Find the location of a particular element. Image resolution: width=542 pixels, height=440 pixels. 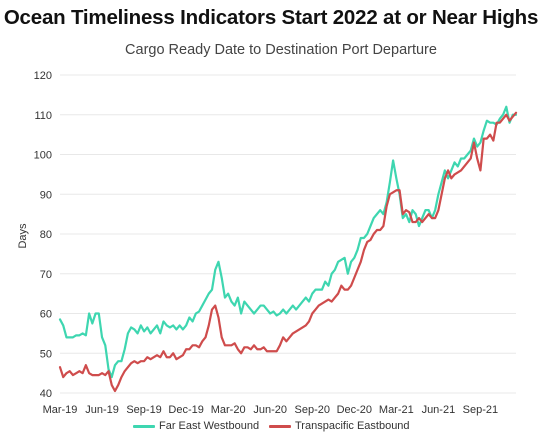

y-tick-label: 90 is located at coordinates (46, 195).